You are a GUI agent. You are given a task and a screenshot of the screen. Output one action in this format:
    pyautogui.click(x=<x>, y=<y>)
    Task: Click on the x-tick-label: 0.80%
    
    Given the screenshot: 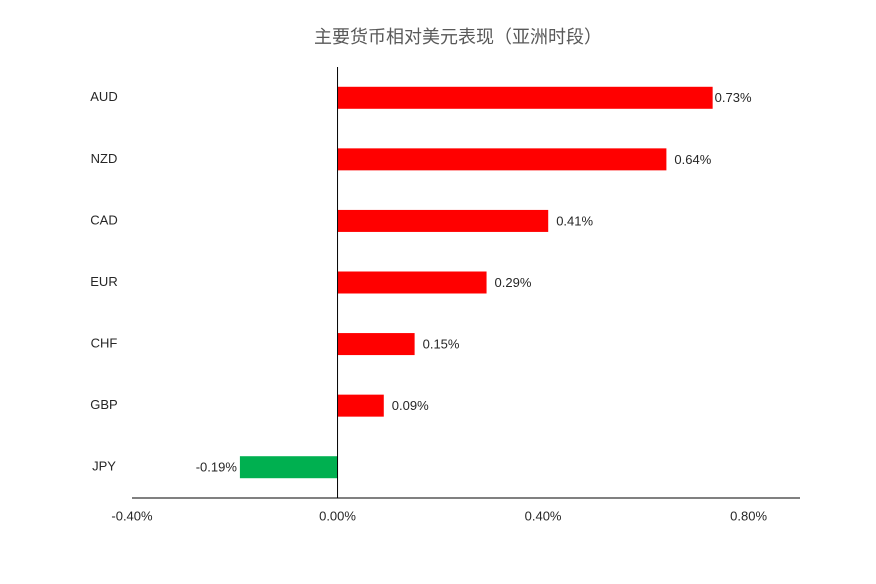 What is the action you would take?
    pyautogui.click(x=748, y=515)
    